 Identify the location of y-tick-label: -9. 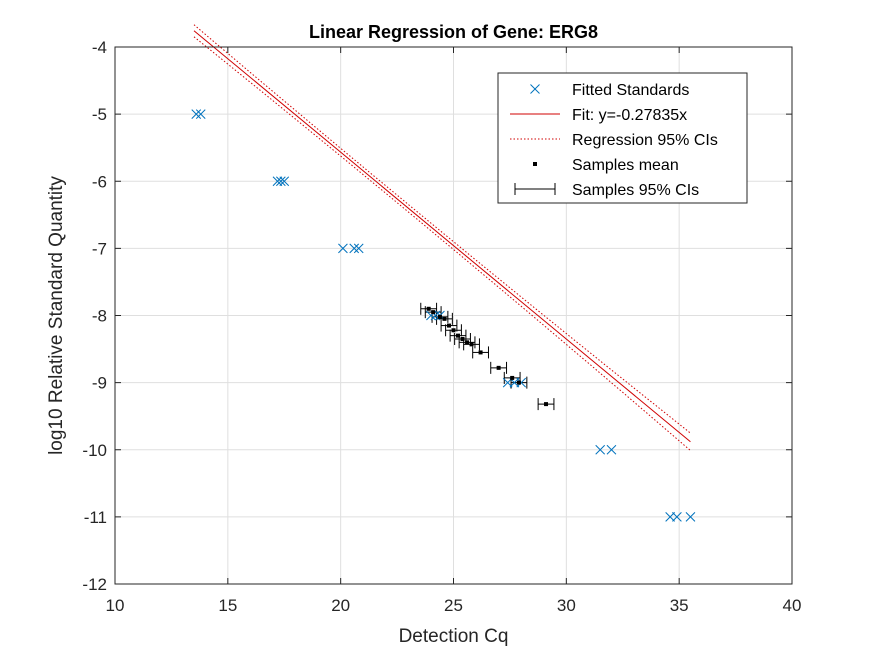
(99, 383).